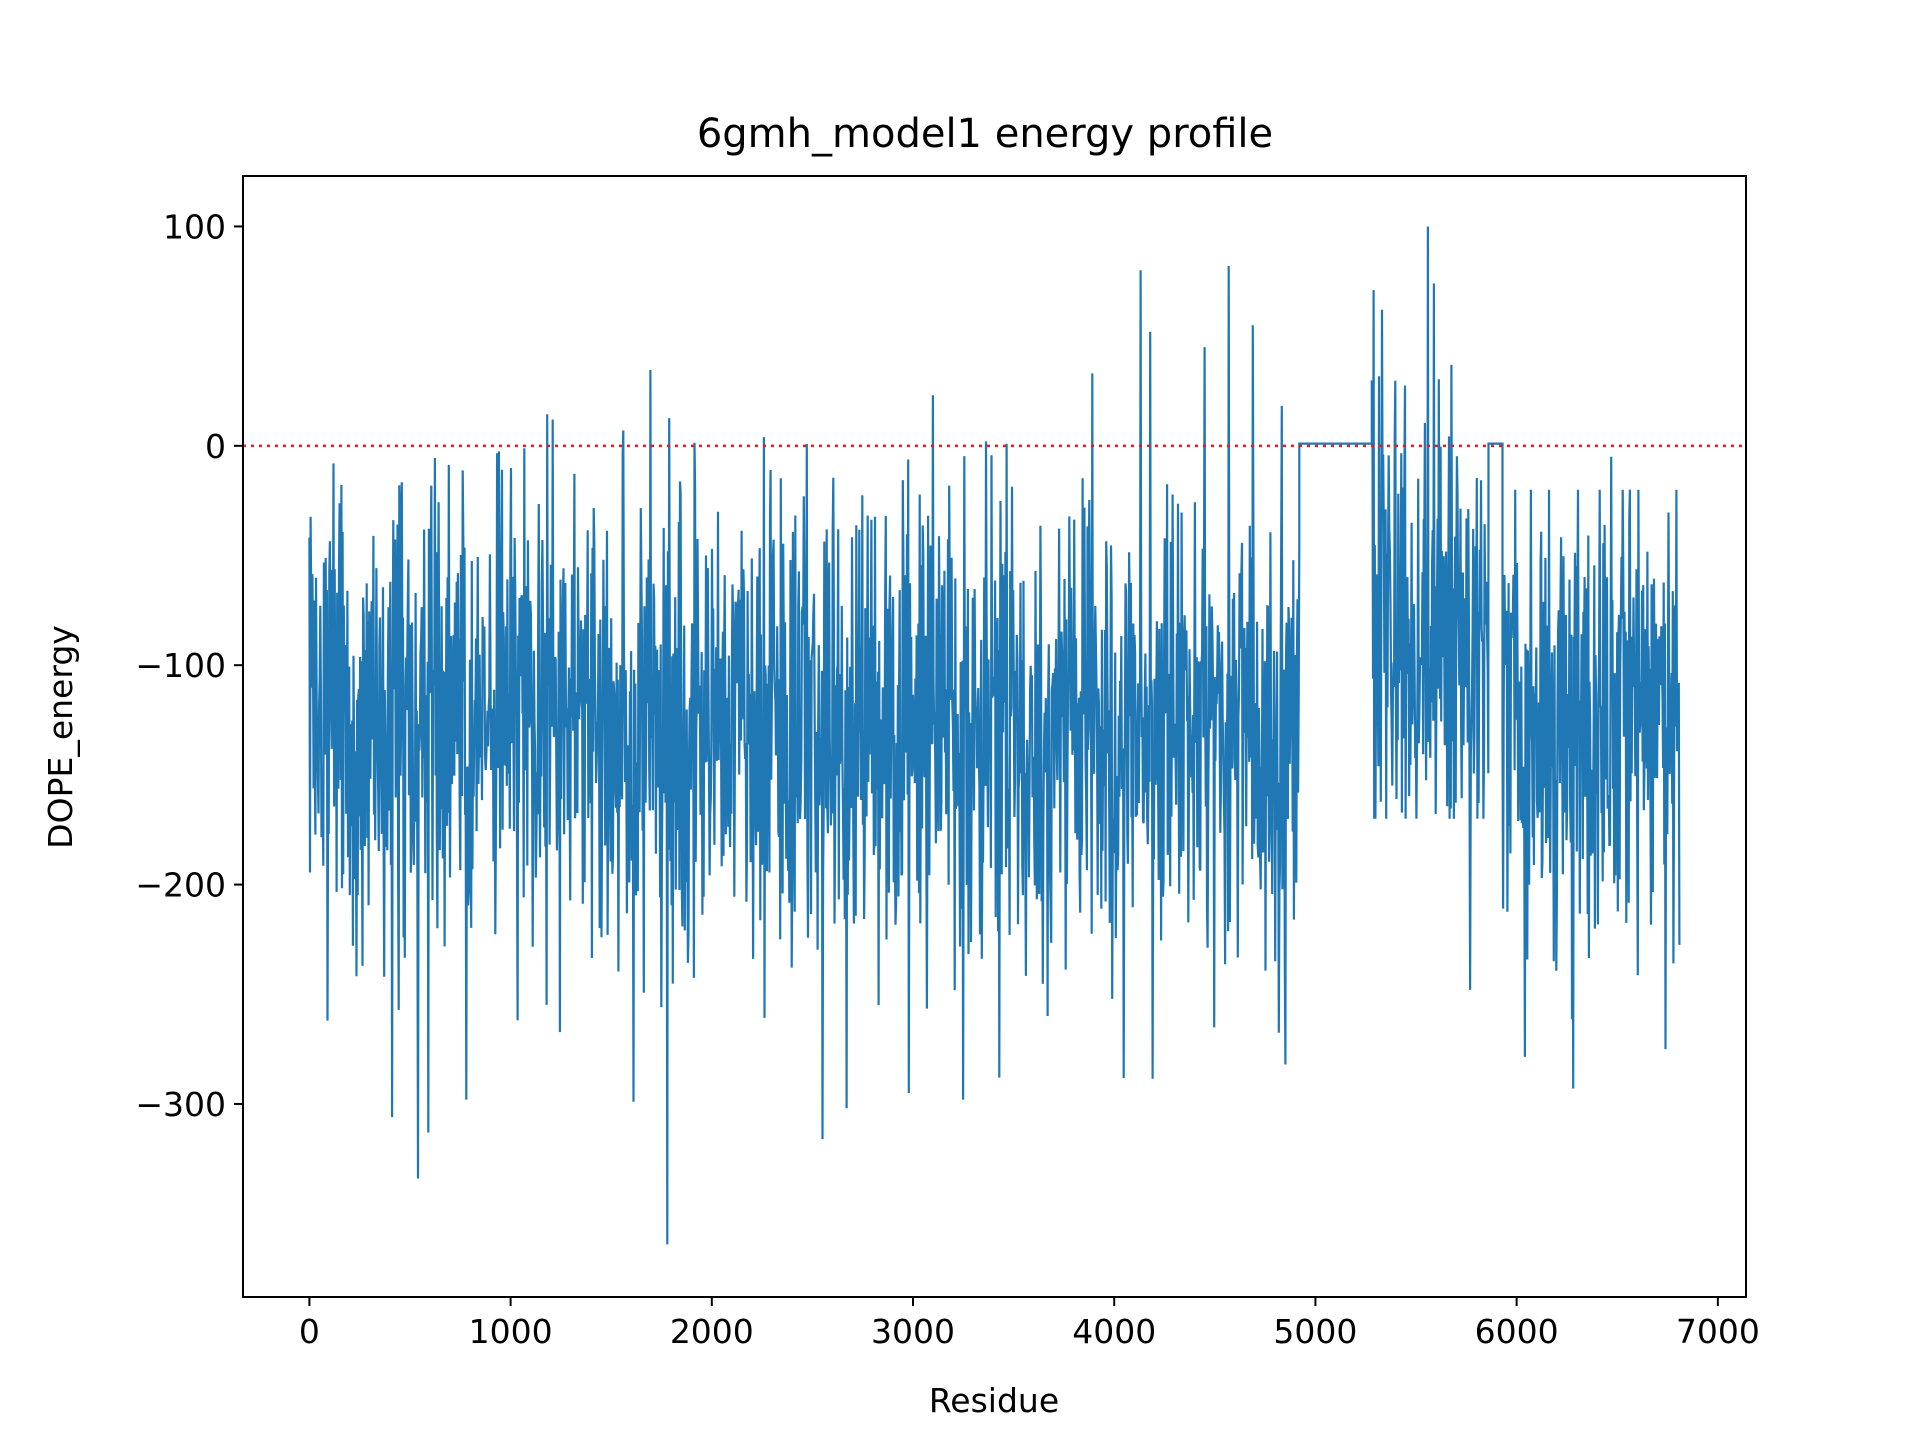  Describe the element at coordinates (985, 134) in the screenshot. I see `chart-title: 6gmh_model1 energy profile` at that location.